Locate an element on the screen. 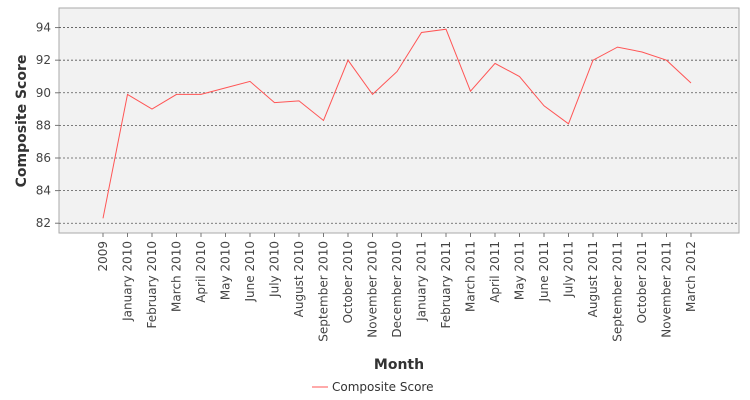 The width and height of the screenshot is (750, 400). y-tick-label: 88 is located at coordinates (43, 125).